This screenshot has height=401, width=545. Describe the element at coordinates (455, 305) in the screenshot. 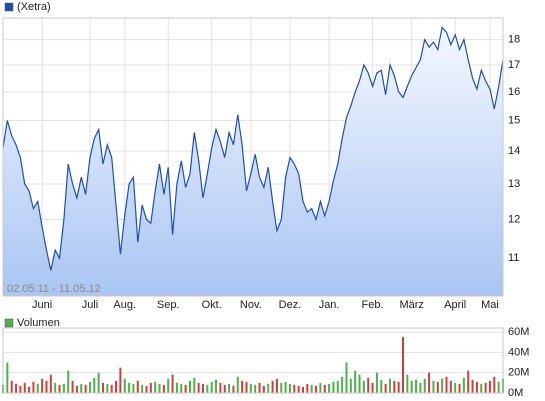

I see `x-tick-label: April` at that location.